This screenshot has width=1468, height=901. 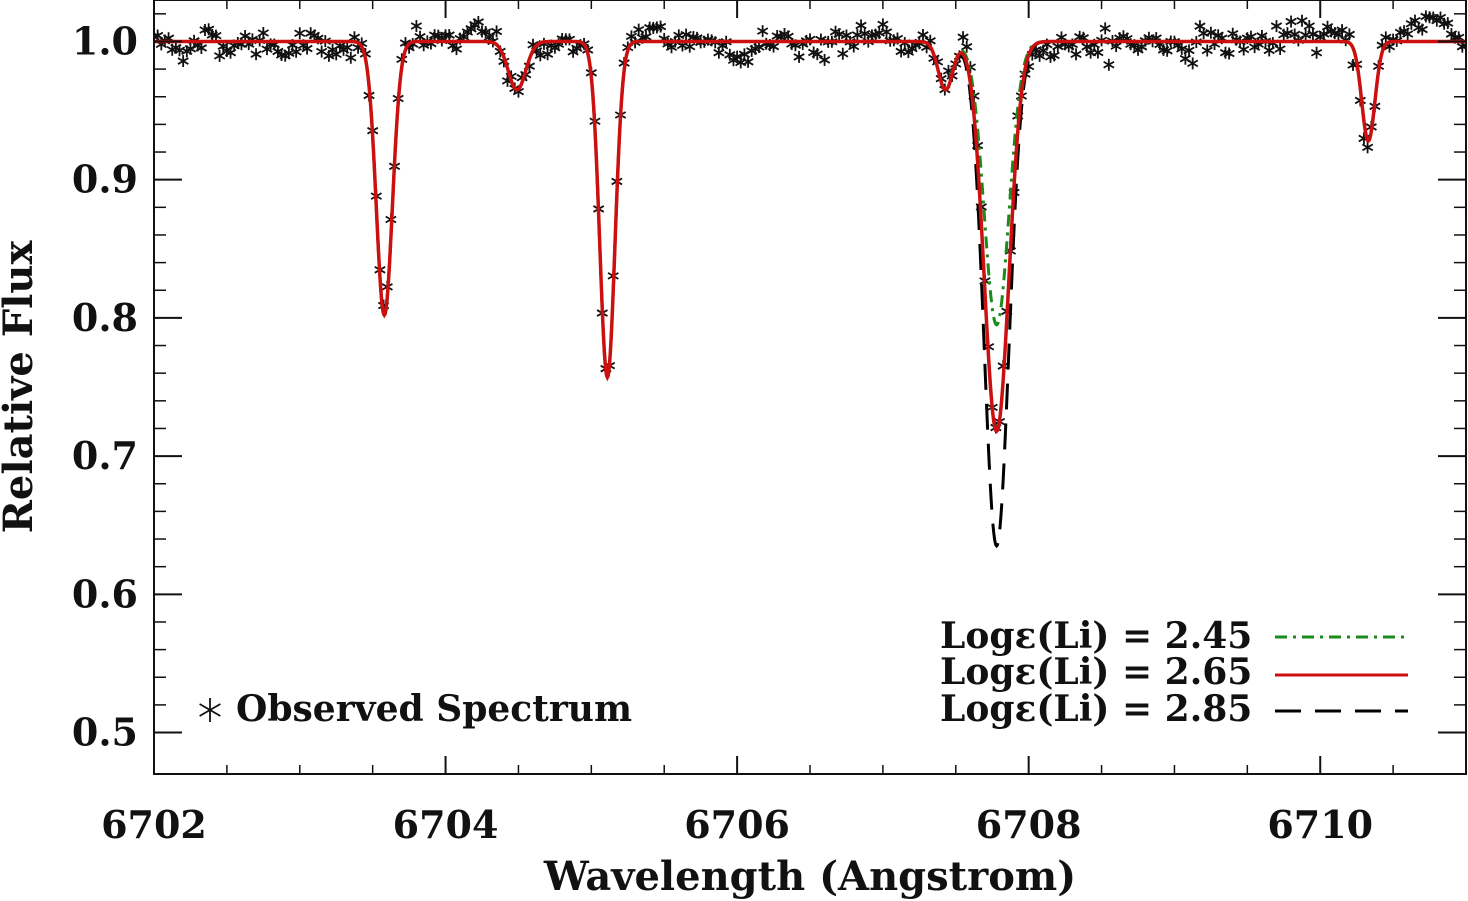 I want to click on legend-label-li-245: Logε(Li) = 2.45, so click(x=1096, y=636).